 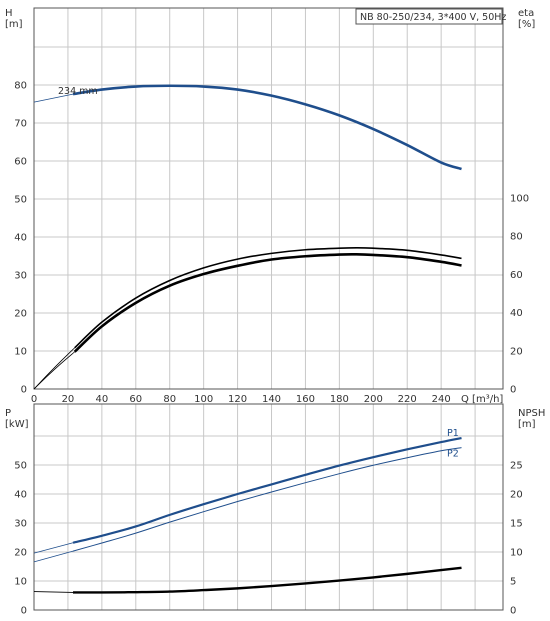 I want to click on top-left-tick-label: 20, so click(x=20, y=314).